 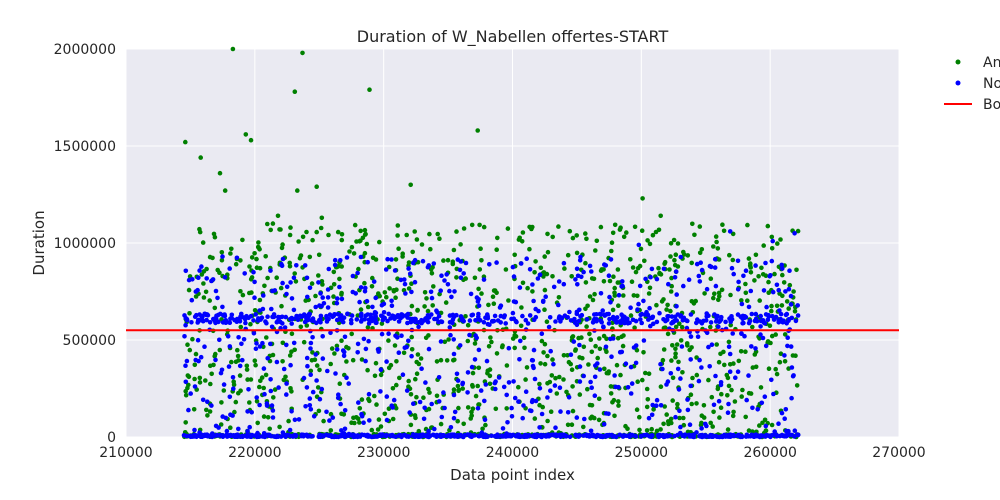 I want to click on x-tick-label: 220000, so click(x=254, y=453).